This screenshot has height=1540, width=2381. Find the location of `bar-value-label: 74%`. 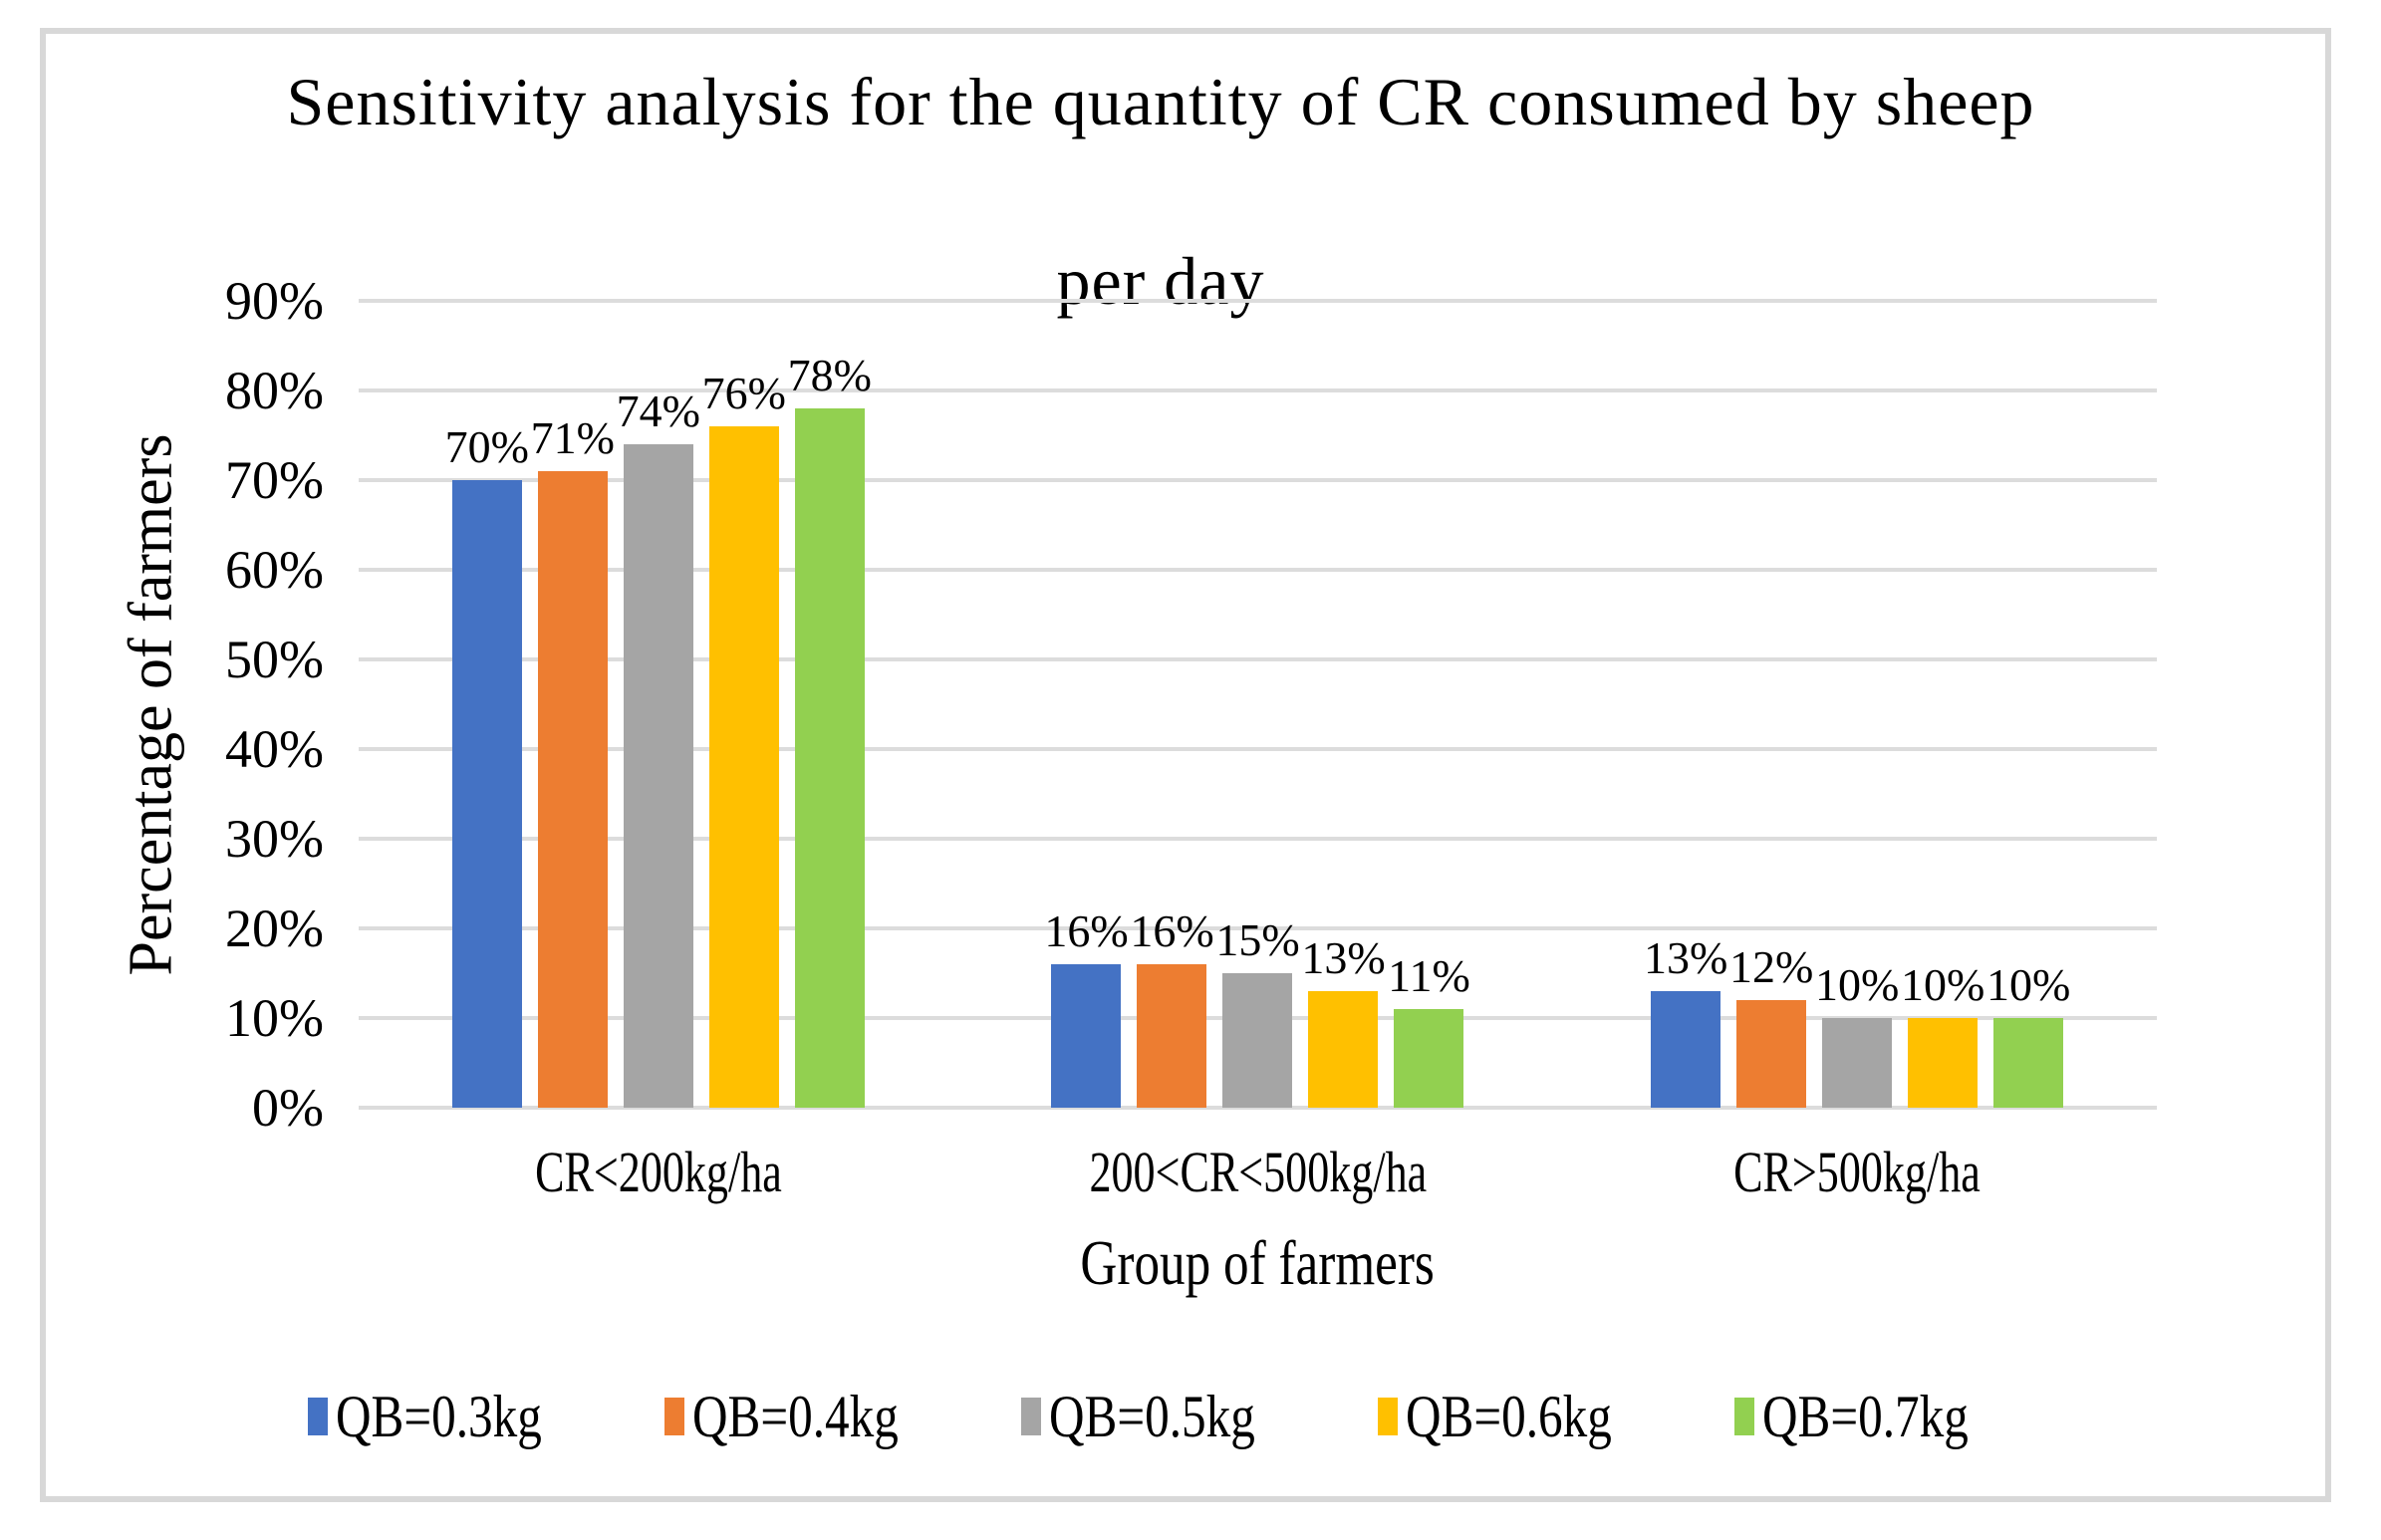

bar-value-label: 74% is located at coordinates (658, 410).